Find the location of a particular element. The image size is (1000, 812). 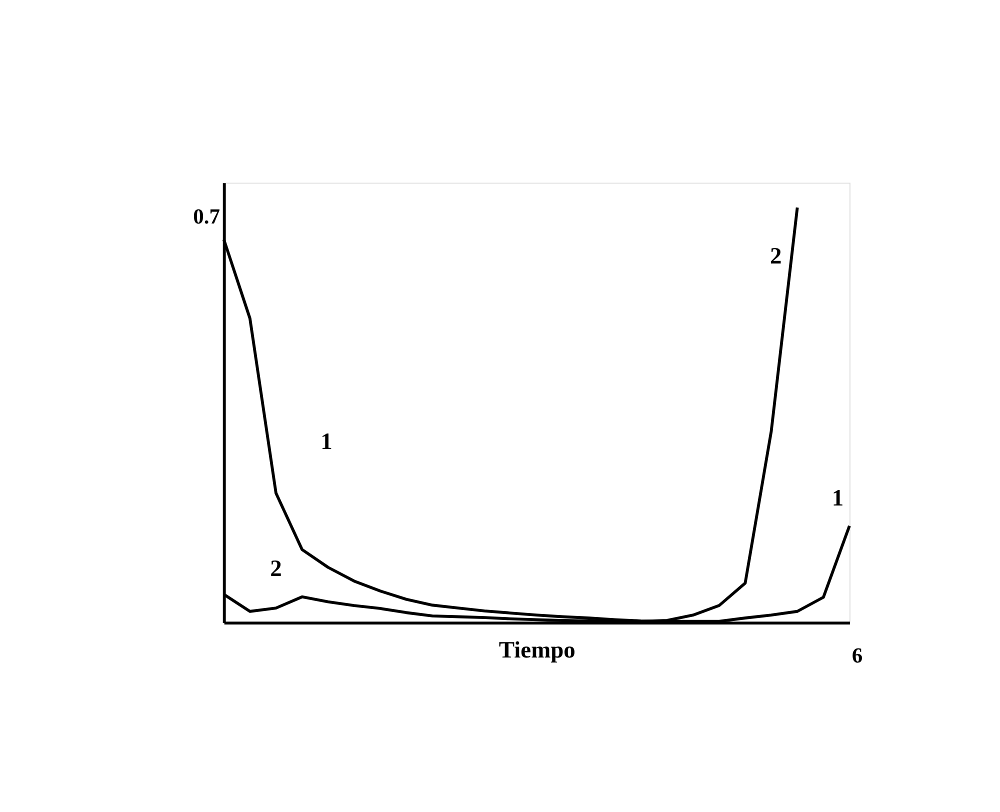

text: 2 is located at coordinates (276, 569).